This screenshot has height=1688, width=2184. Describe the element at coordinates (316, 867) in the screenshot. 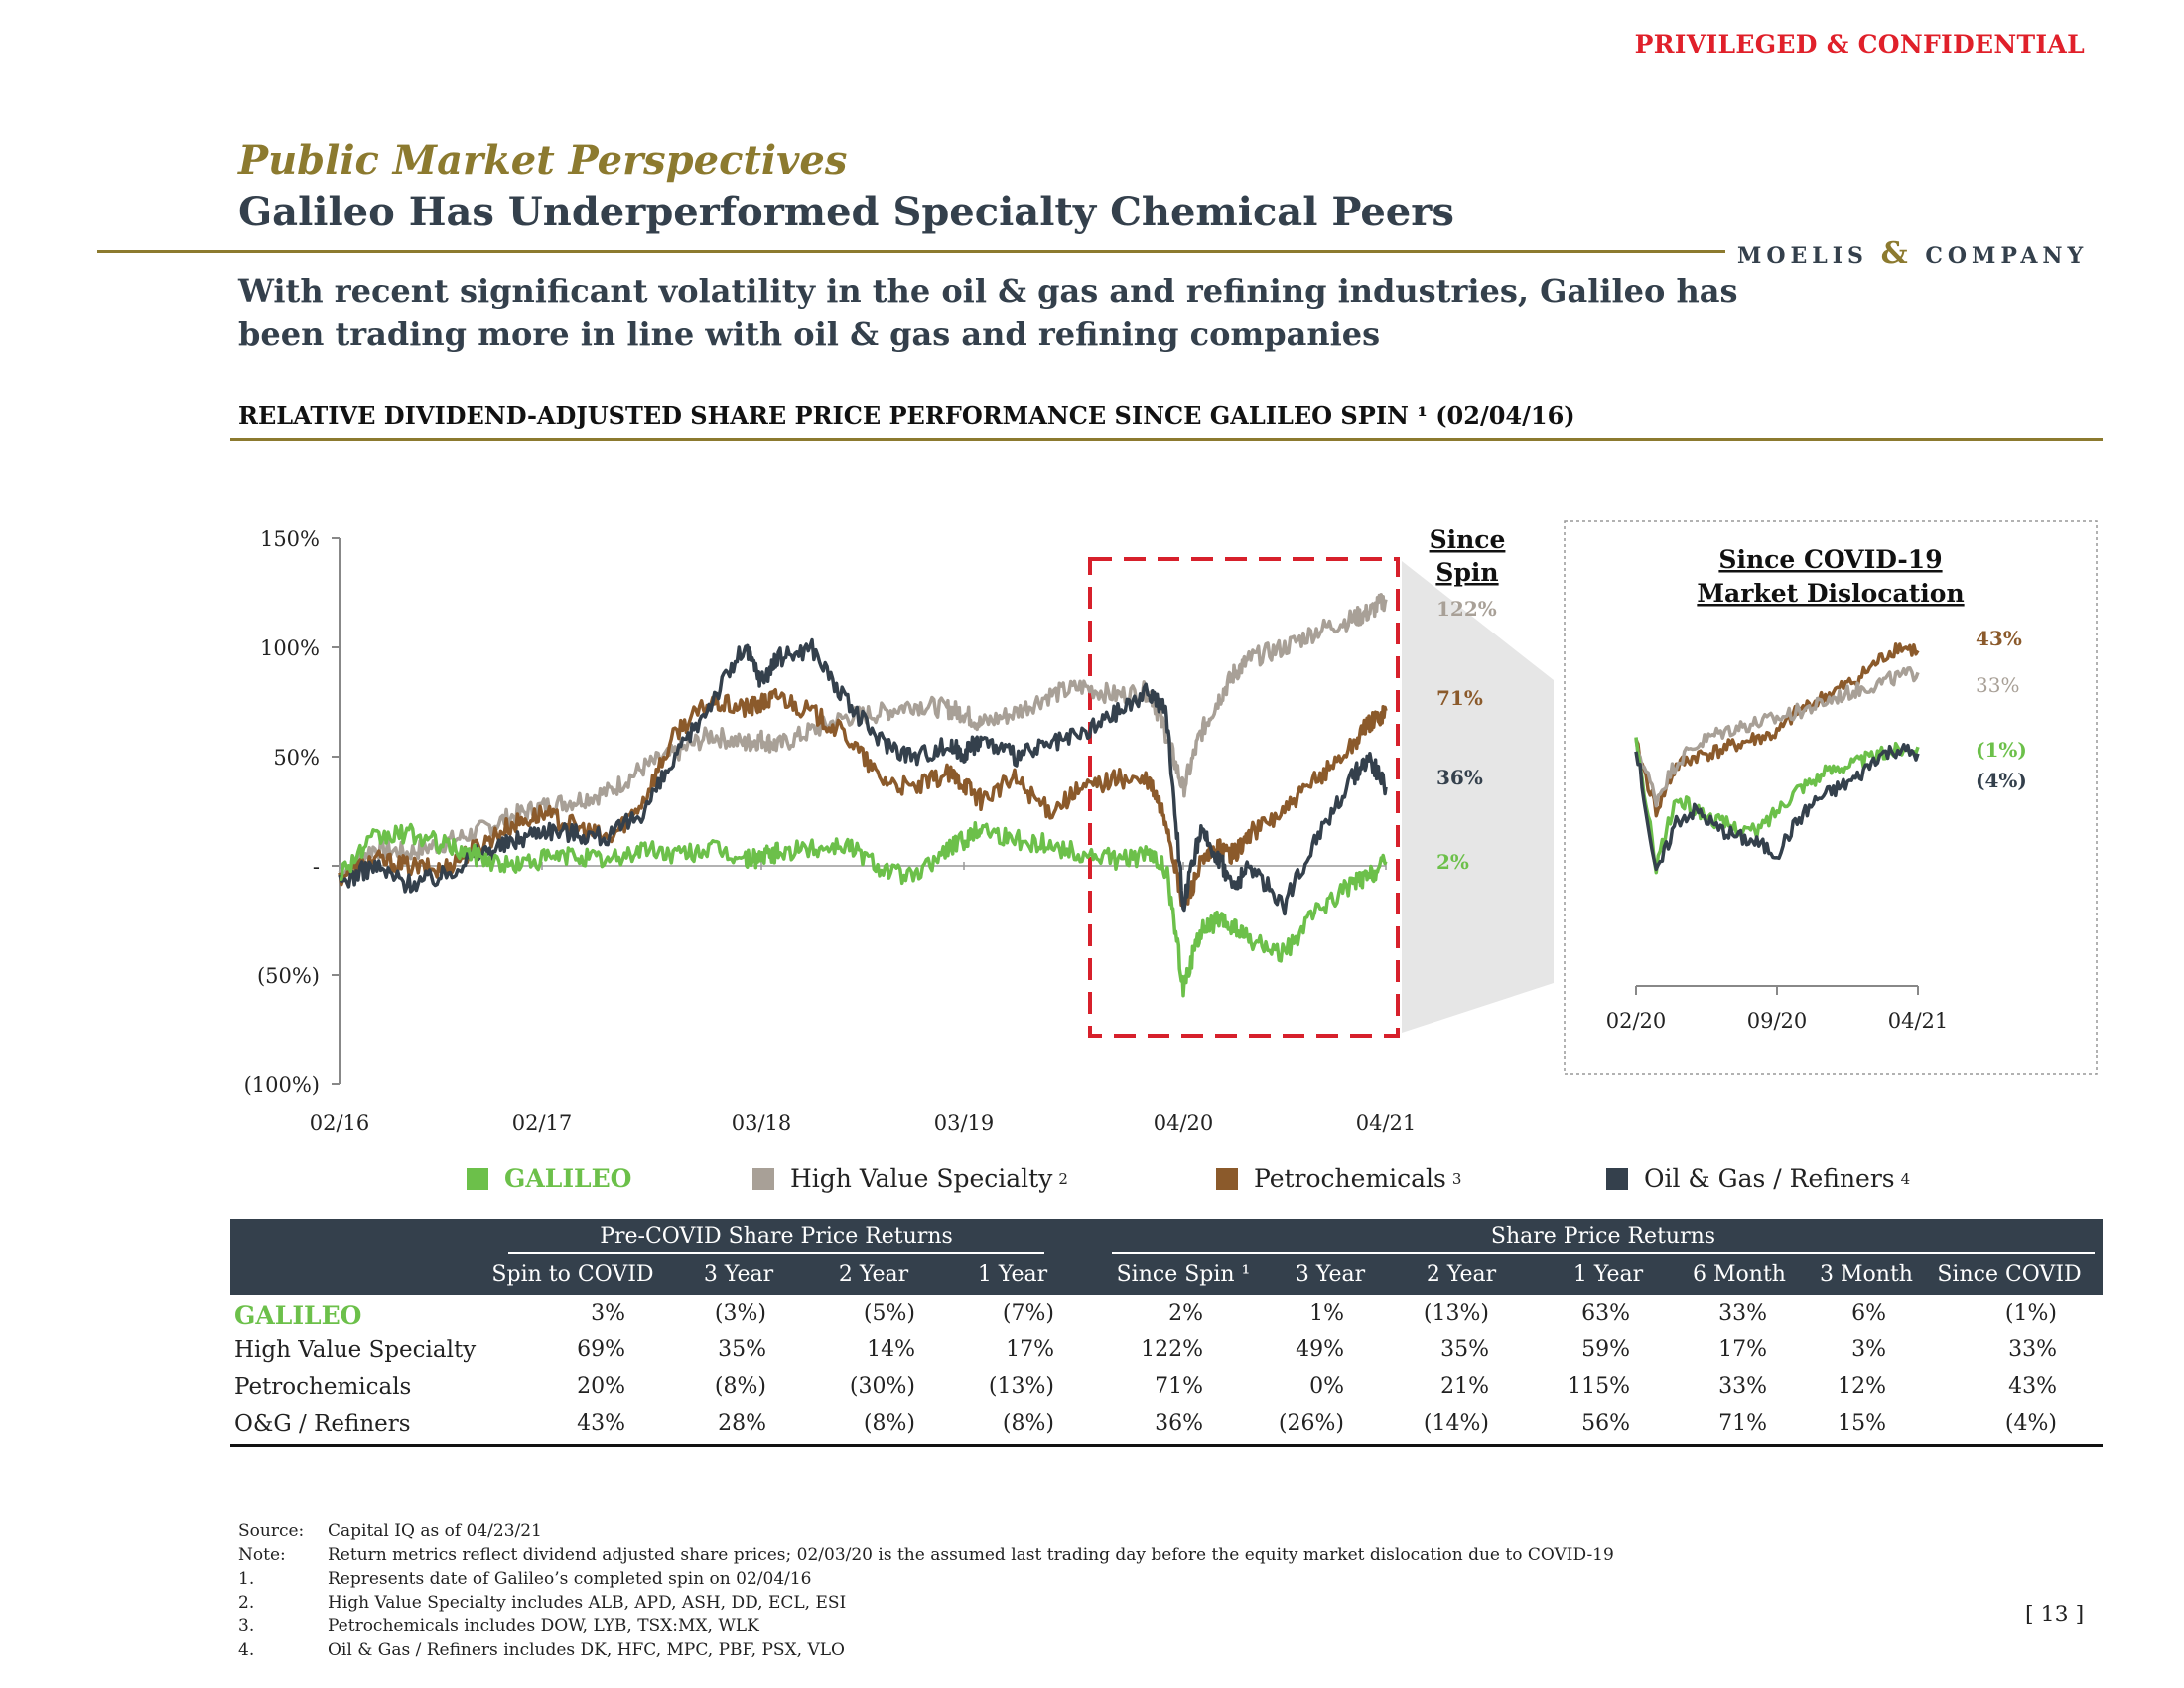

I see `y-tick-label: -` at that location.